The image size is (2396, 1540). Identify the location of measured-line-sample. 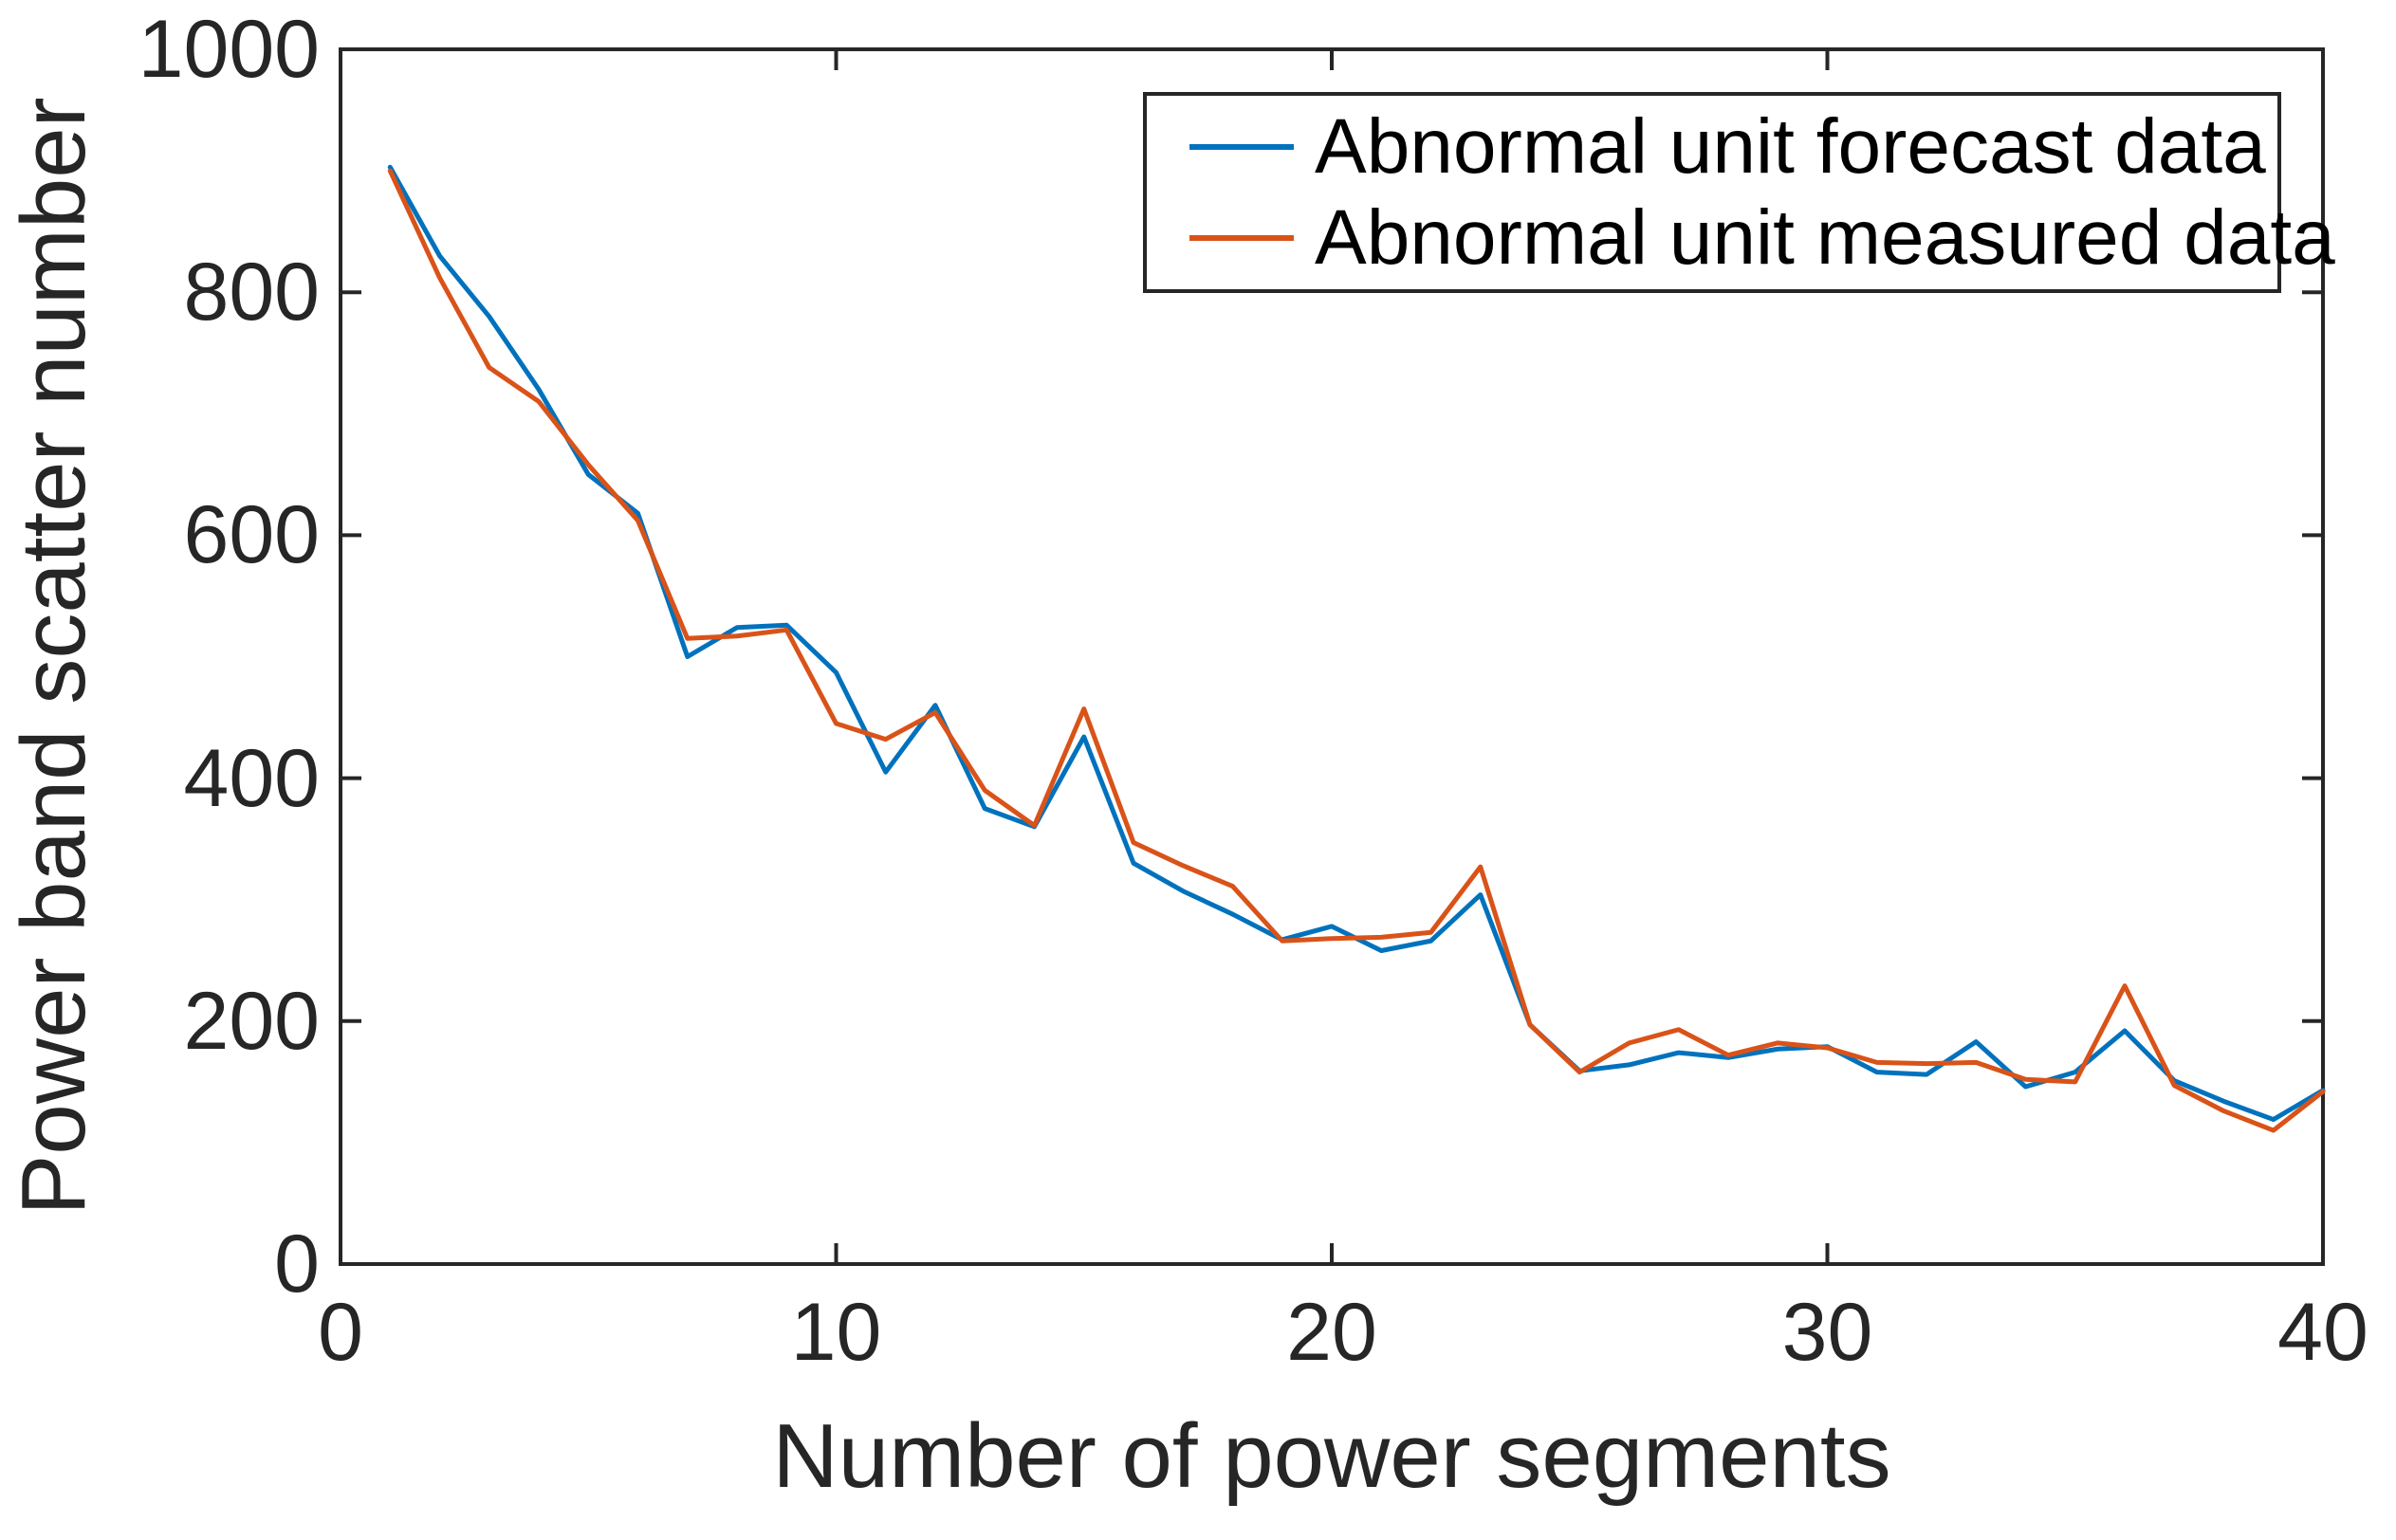
(1241, 237).